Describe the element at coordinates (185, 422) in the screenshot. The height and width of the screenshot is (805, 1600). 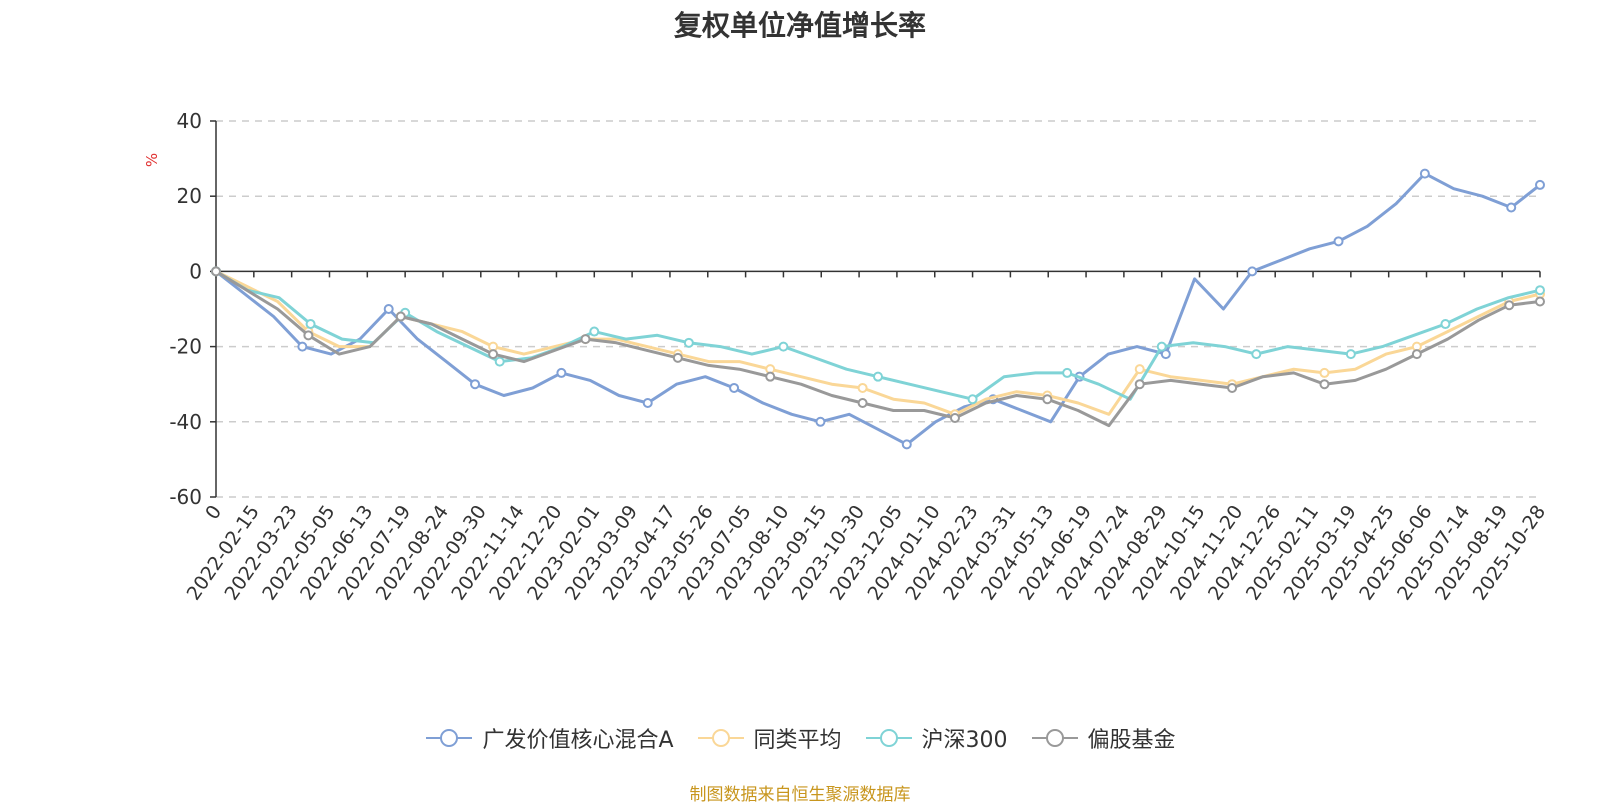
I see `y-tick-label: -40` at that location.